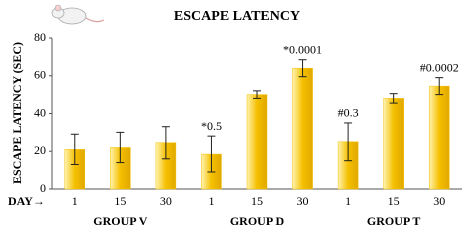 The image size is (474, 240). Describe the element at coordinates (43, 188) in the screenshot. I see `y-tick-label: 0` at that location.